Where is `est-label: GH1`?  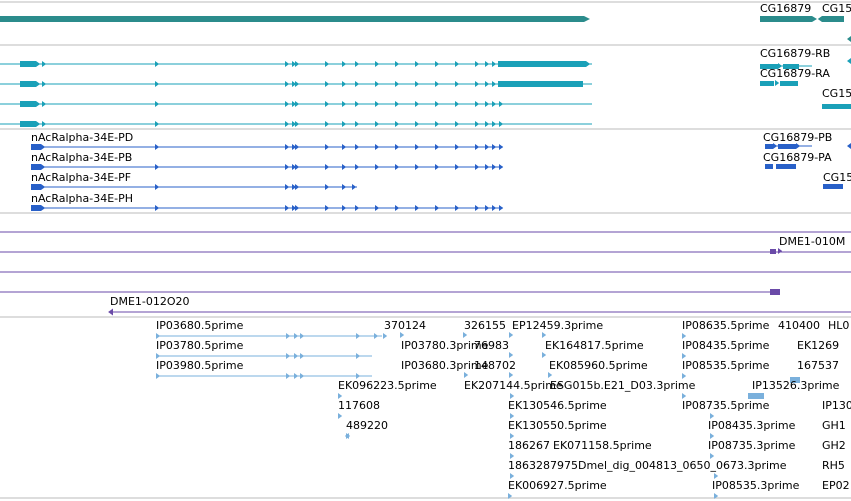
est-label: GH1 is located at coordinates (834, 425).